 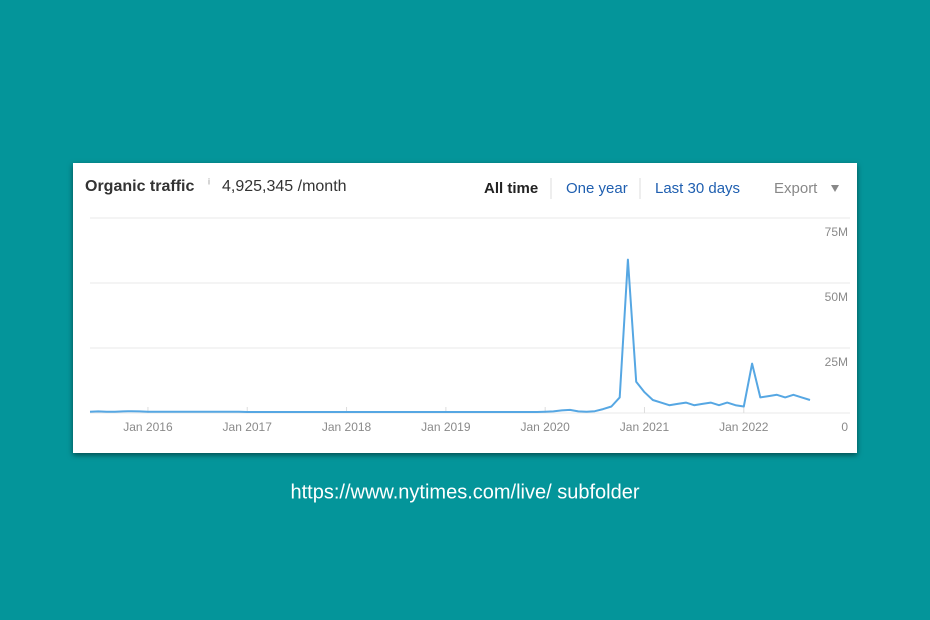 What do you see at coordinates (284, 186) in the screenshot?
I see `summary: 4,925,345 /month` at bounding box center [284, 186].